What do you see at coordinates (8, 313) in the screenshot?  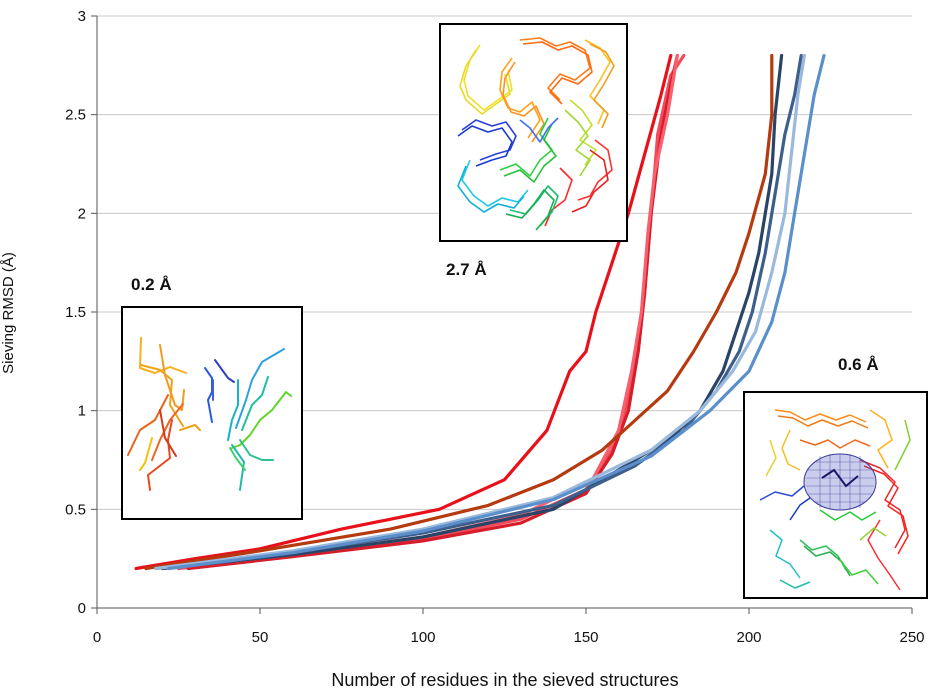 I see `y-axis-title: Sieving RMSD (Å)` at bounding box center [8, 313].